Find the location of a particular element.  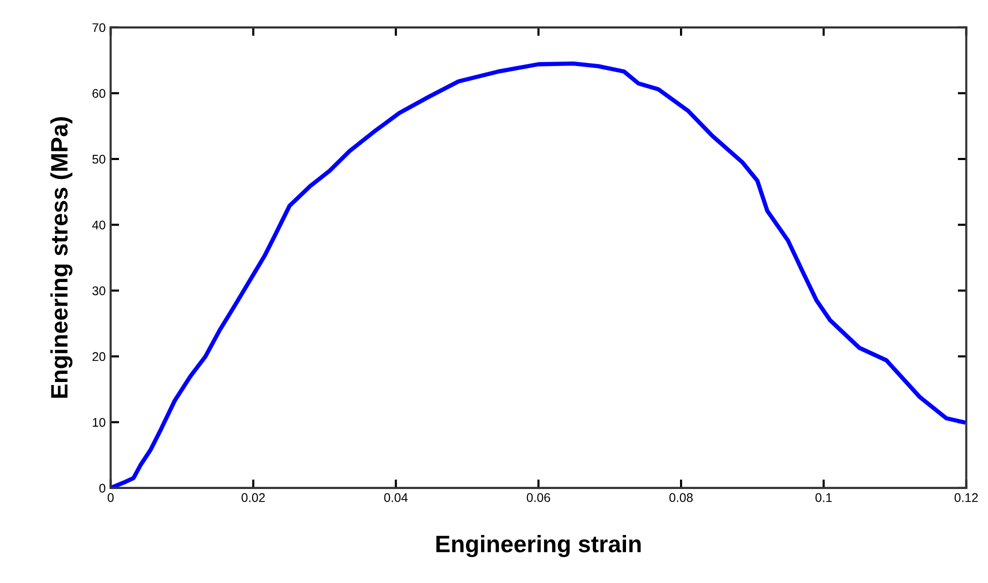

y-tick-label: 50 is located at coordinates (99, 159).